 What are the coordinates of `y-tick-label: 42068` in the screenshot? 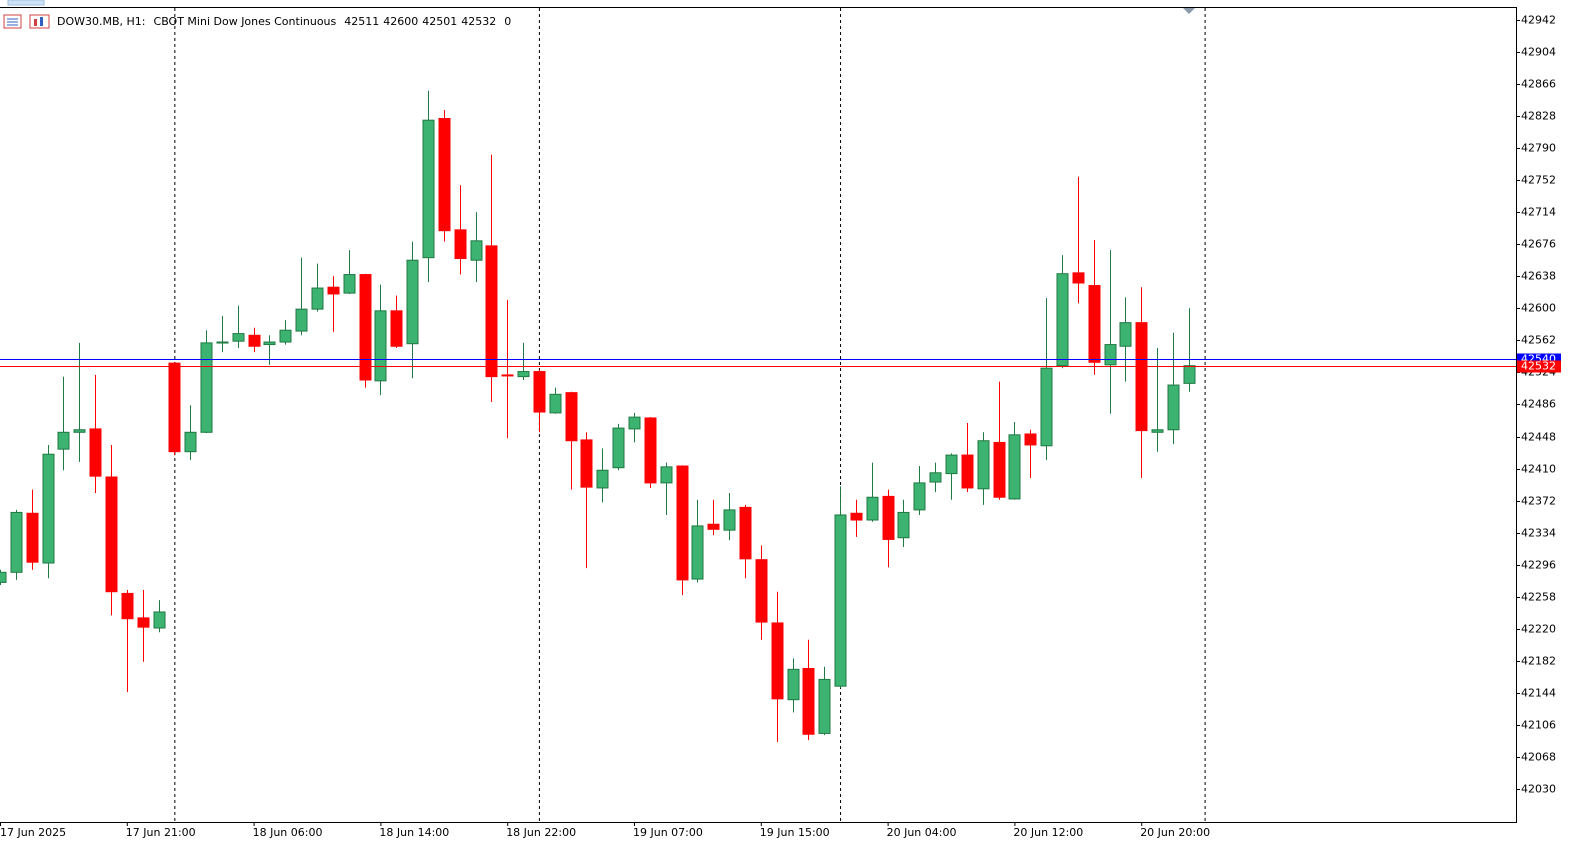 It's located at (1538, 757).